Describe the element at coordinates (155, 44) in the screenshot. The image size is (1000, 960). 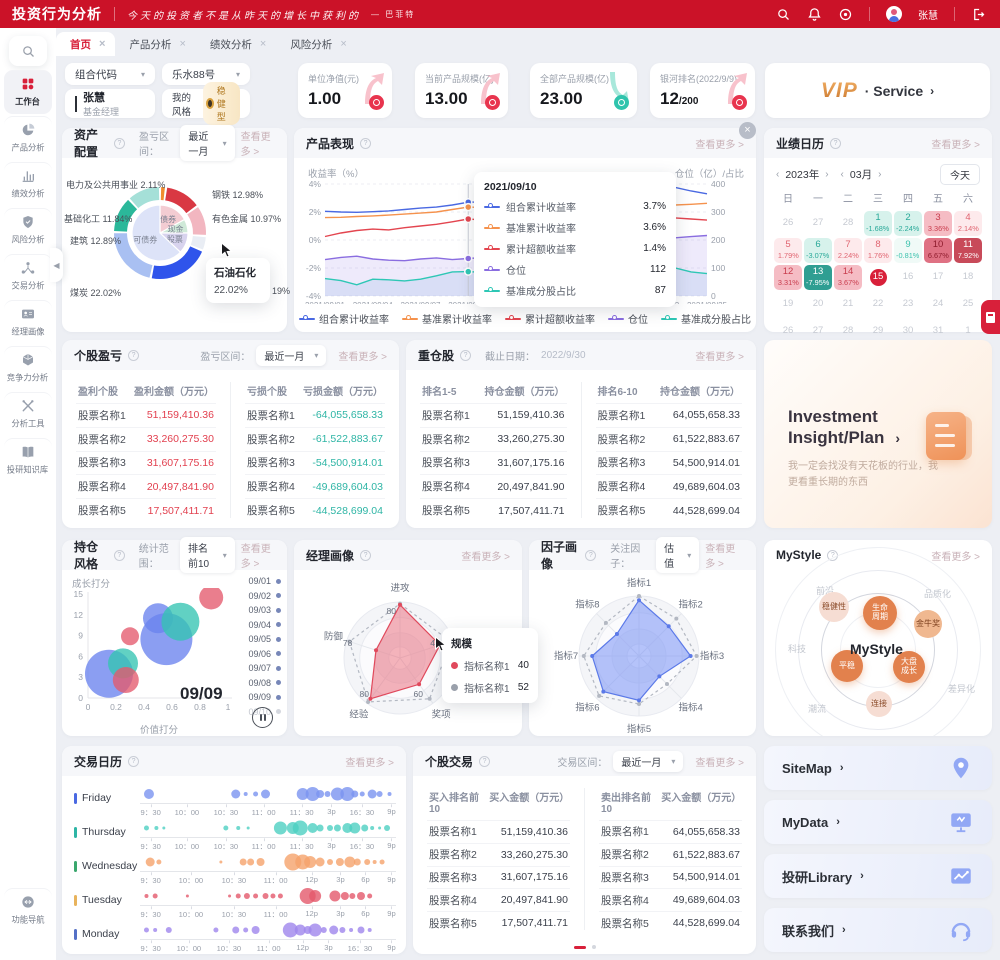
I see `tab-产品分析: 产品分析 ×` at that location.